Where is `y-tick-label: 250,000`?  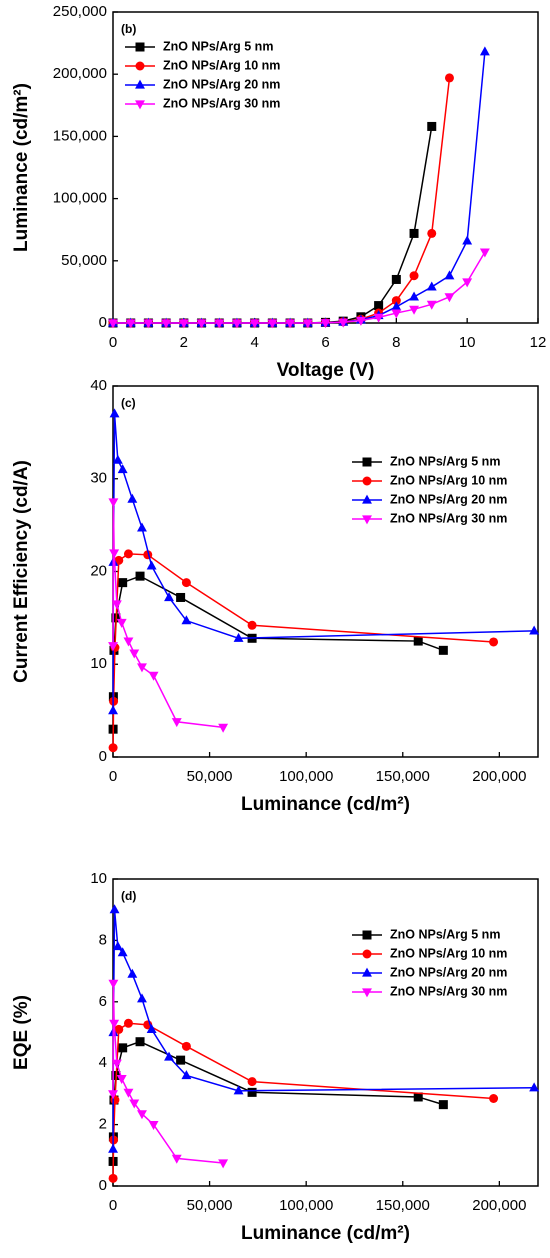 y-tick-label: 250,000 is located at coordinates (80, 11).